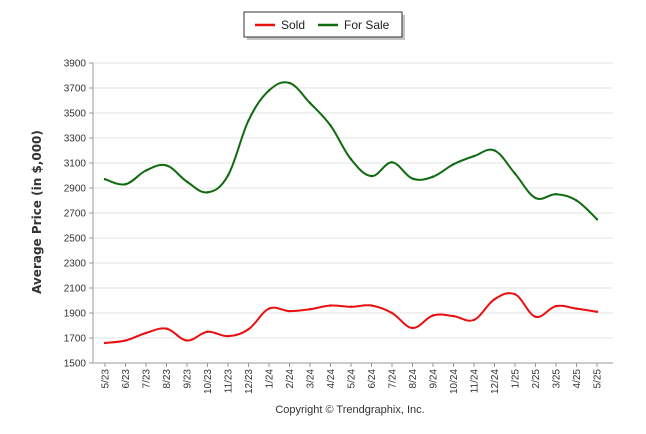 This screenshot has width=646, height=434. I want to click on x-tick-label: 8/24, so click(413, 379).